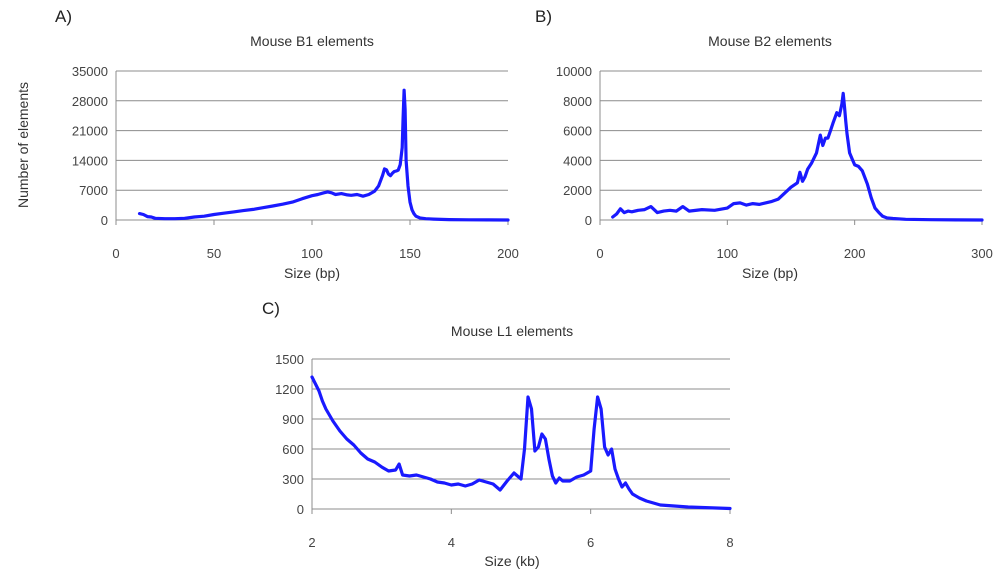 The width and height of the screenshot is (1000, 574). I want to click on y-tick-label: 1200, so click(289, 389).